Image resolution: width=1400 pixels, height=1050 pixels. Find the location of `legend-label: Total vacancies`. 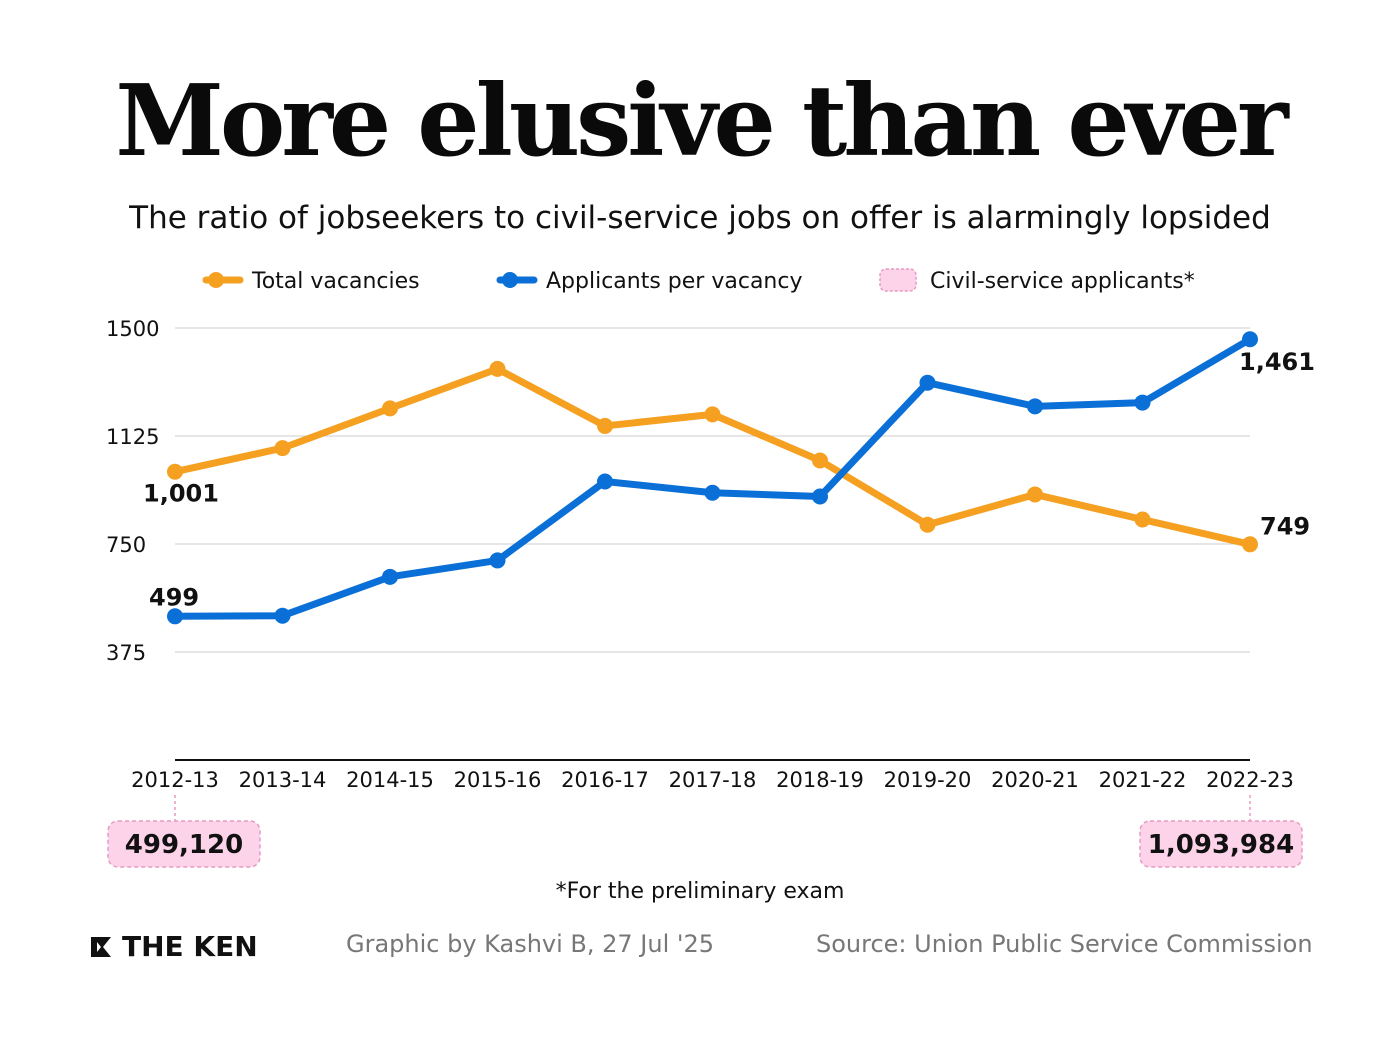

legend-label: Total vacancies is located at coordinates (335, 281).